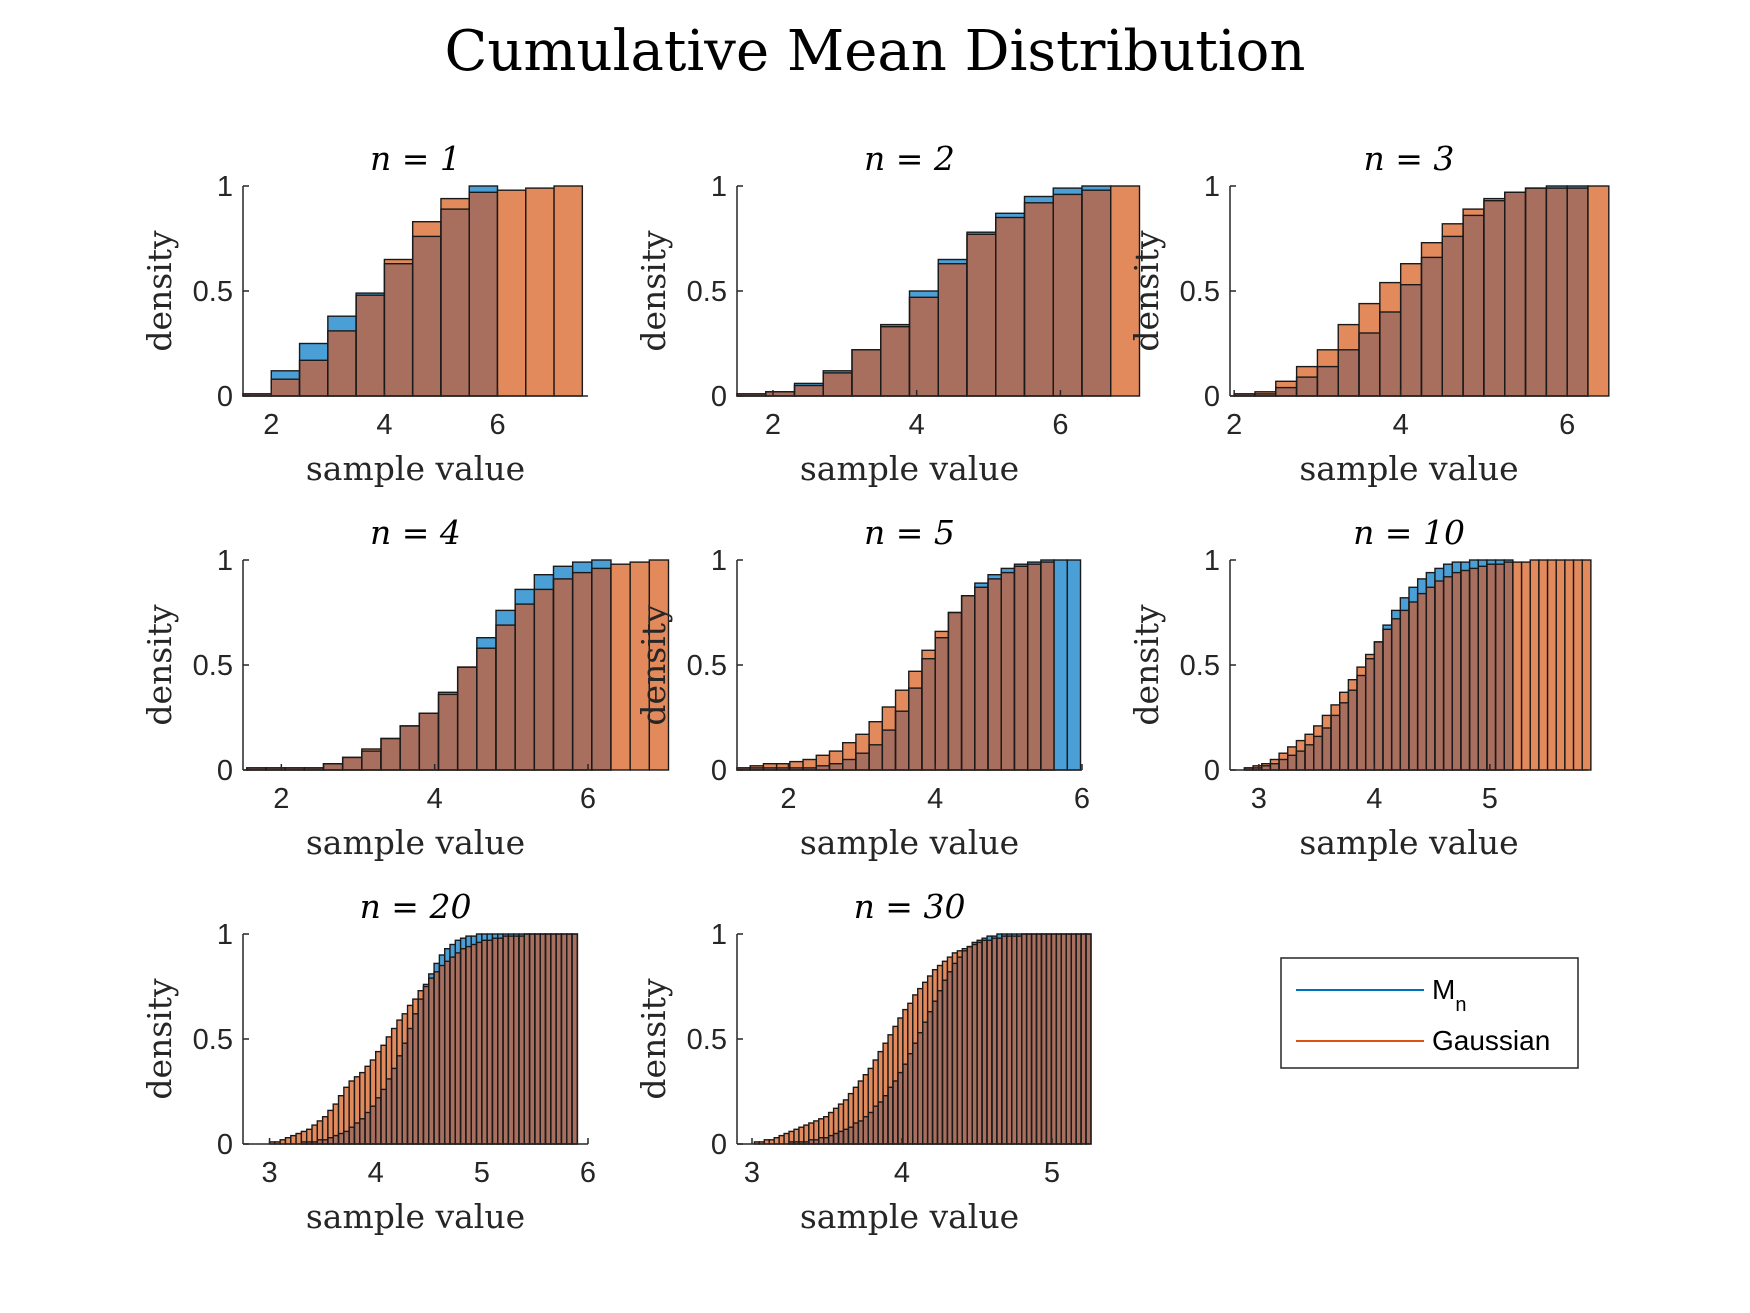 This screenshot has width=1750, height=1313. Describe the element at coordinates (1567, 425) in the screenshot. I see `x-tick-label: 6` at that location.